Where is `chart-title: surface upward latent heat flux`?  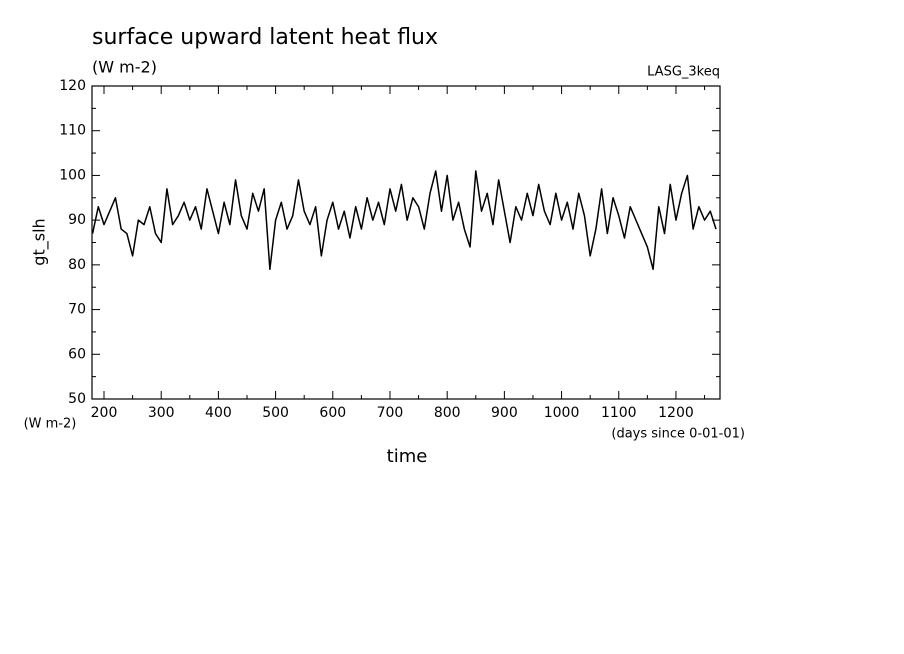
chart-title: surface upward latent heat flux is located at coordinates (265, 37).